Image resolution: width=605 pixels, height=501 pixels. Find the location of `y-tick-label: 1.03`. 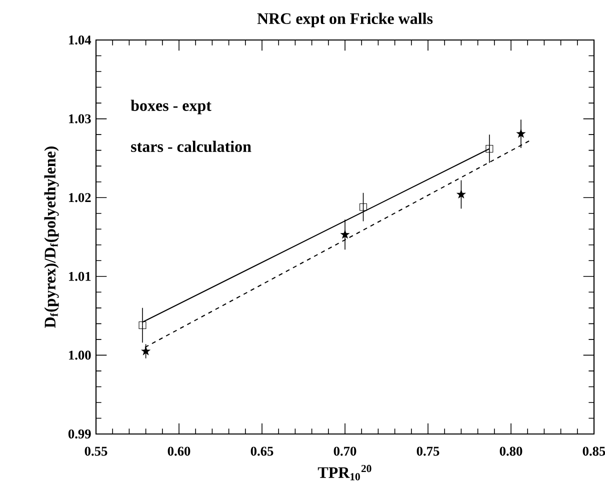

y-tick-label: 1.03 is located at coordinates (80, 119).